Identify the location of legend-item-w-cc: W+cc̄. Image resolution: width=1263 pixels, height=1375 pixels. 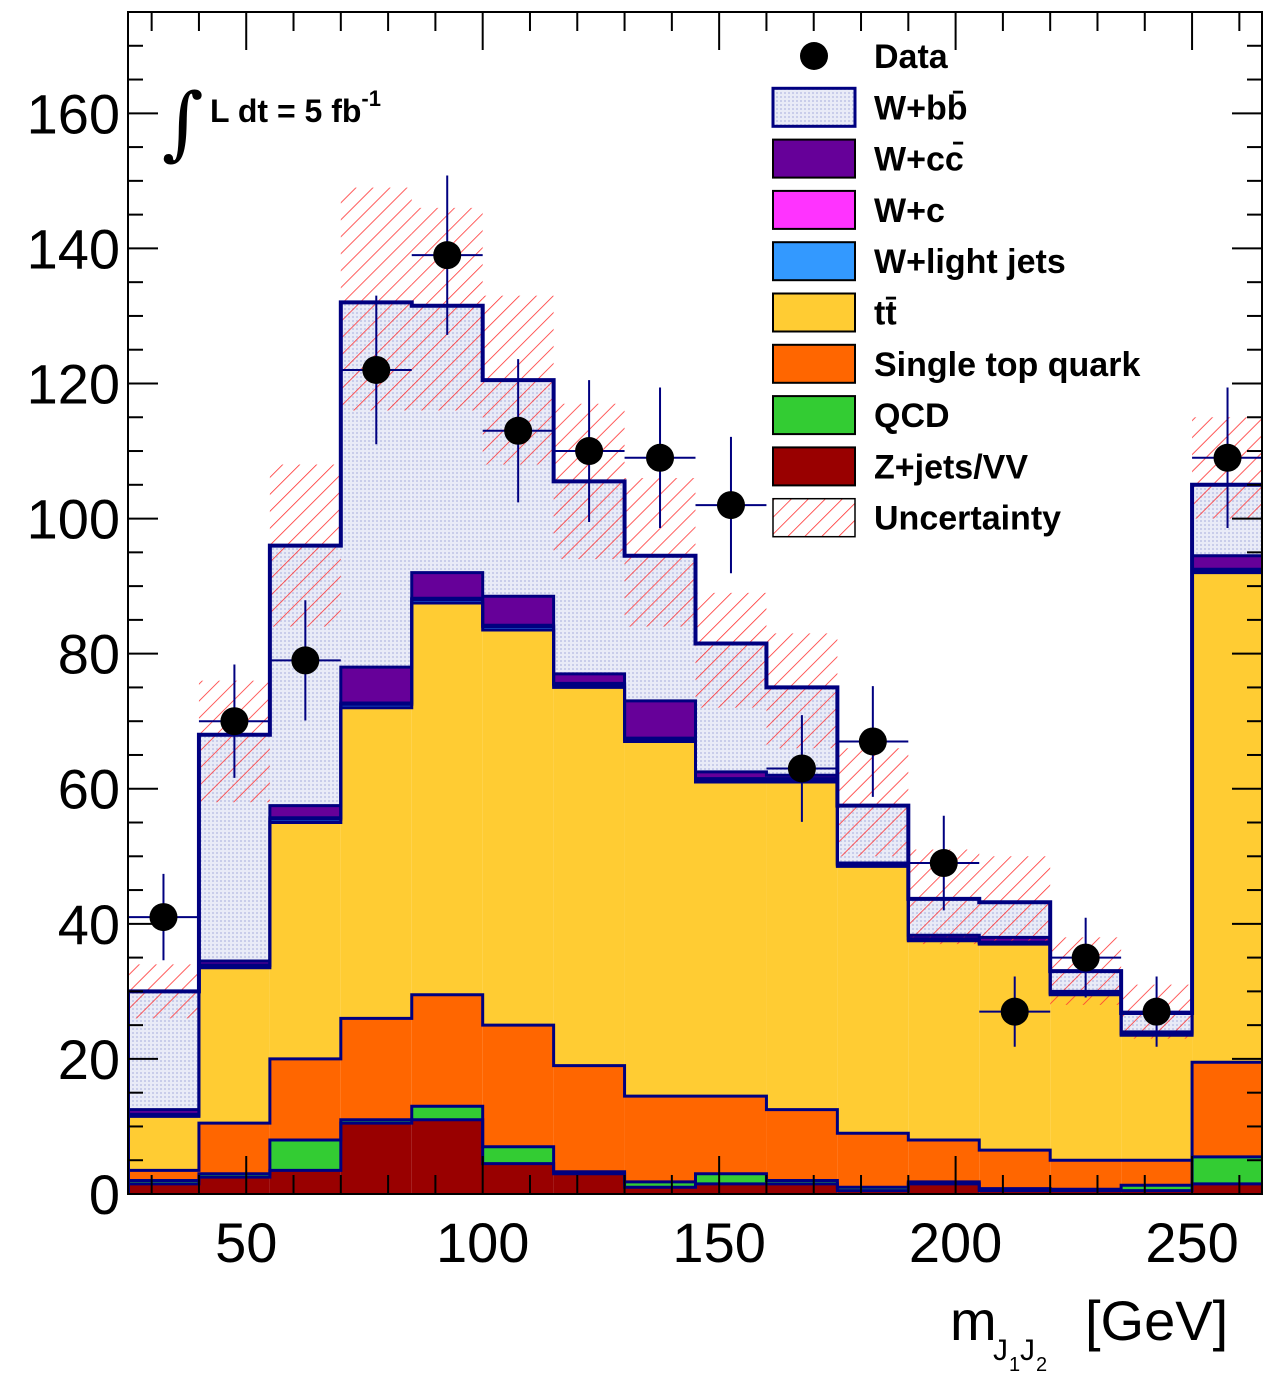
(868, 158).